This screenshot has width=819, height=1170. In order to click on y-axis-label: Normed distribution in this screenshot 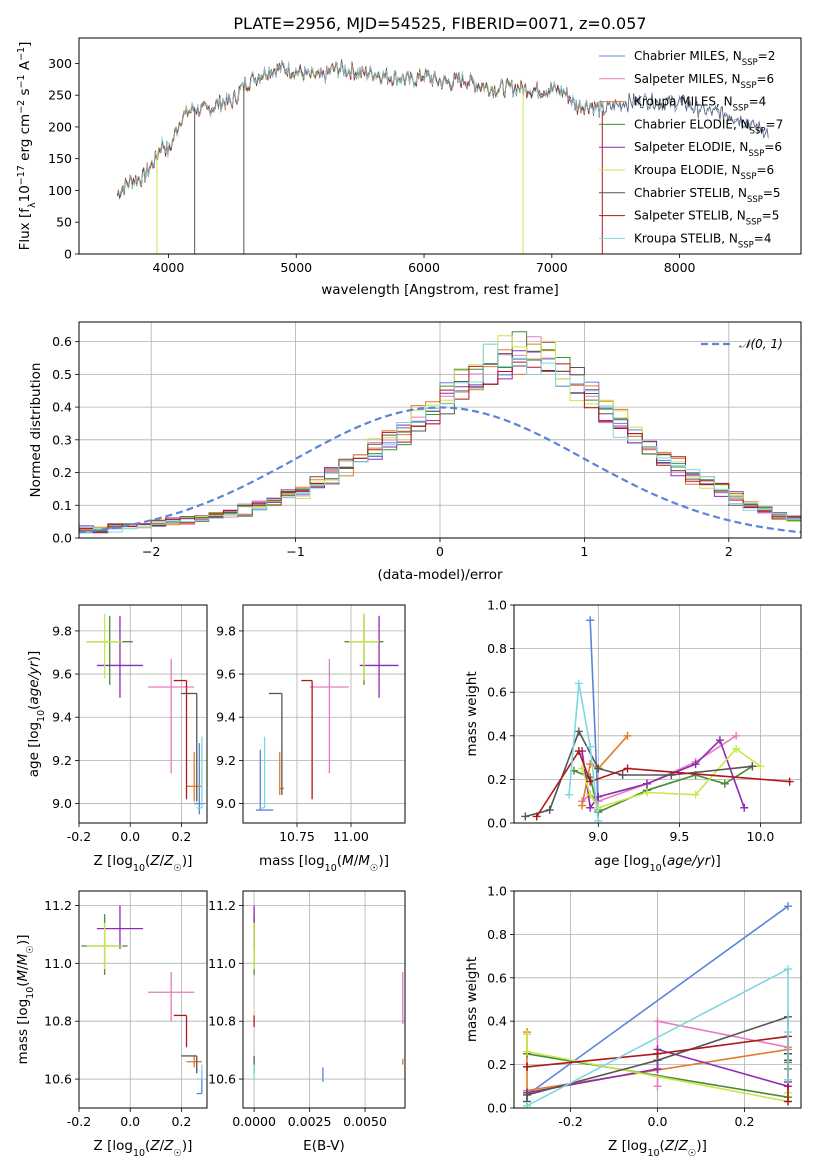, I will do `click(36, 430)`.